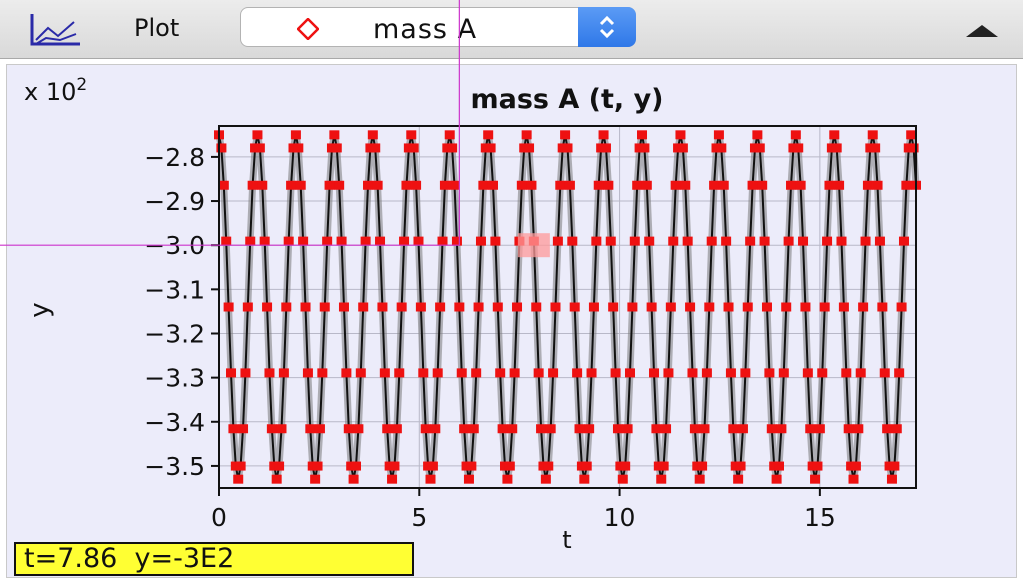 This screenshot has width=1023, height=583. What do you see at coordinates (982, 31) in the screenshot?
I see `triangle-up-icon` at bounding box center [982, 31].